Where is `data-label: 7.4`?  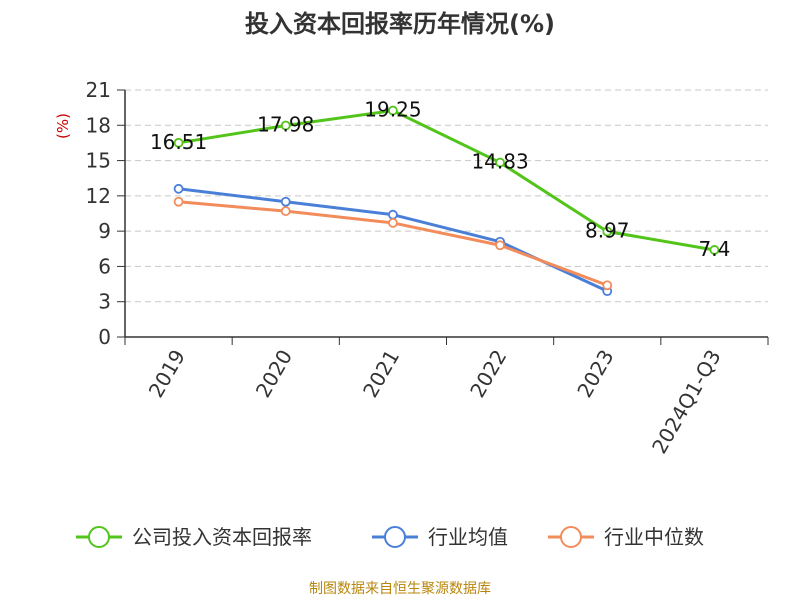
data-label: 7.4 is located at coordinates (715, 249).